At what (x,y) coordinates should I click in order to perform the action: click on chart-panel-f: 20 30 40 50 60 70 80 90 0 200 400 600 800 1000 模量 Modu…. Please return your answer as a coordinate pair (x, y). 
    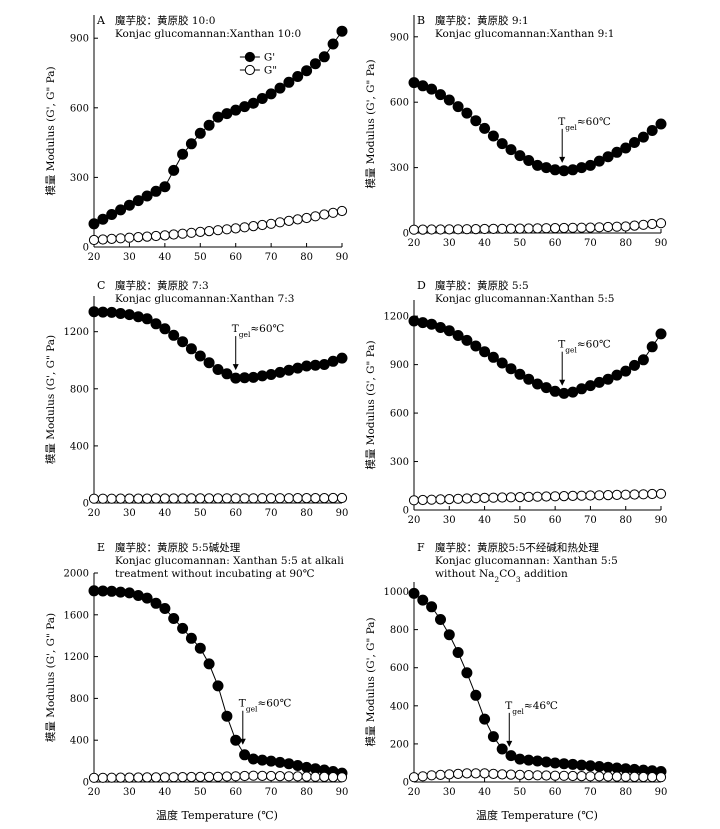
    Looking at the image, I should click on (516, 669).